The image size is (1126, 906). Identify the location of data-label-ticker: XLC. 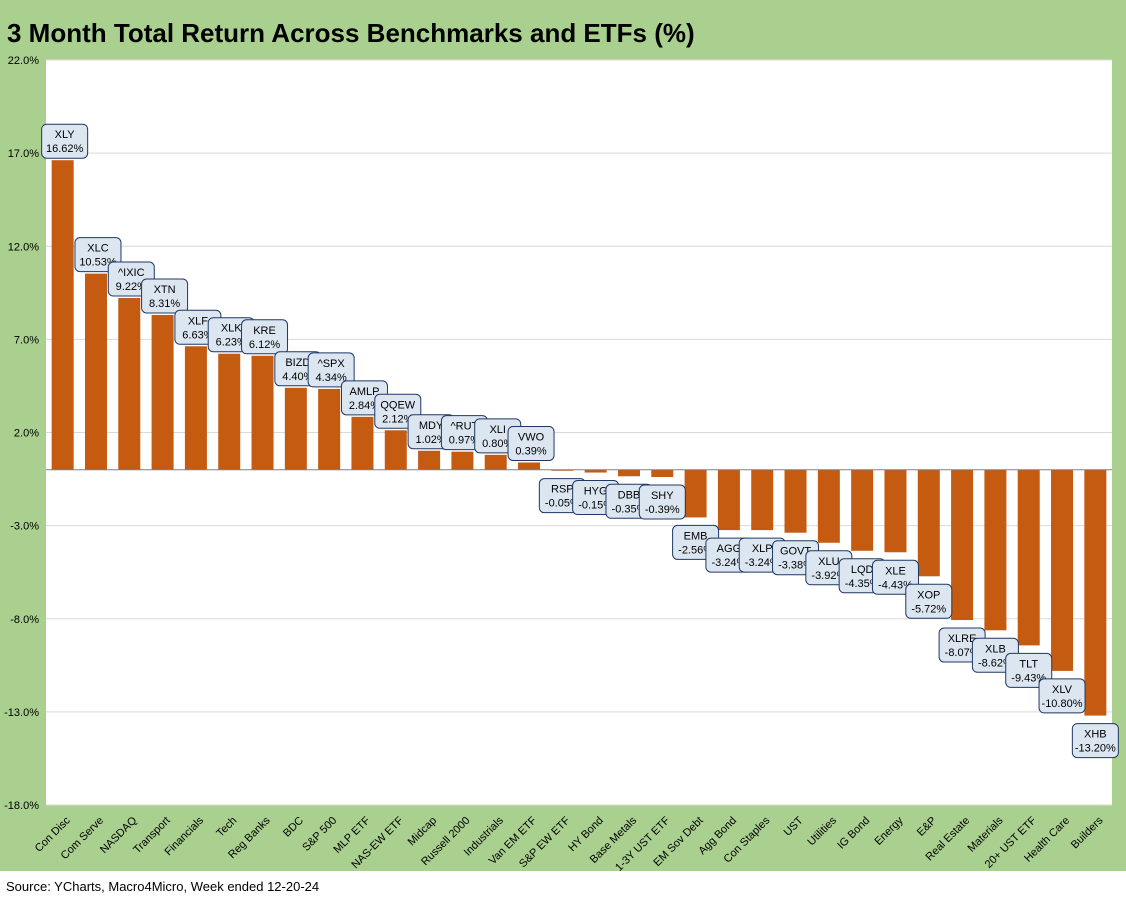
(97, 249).